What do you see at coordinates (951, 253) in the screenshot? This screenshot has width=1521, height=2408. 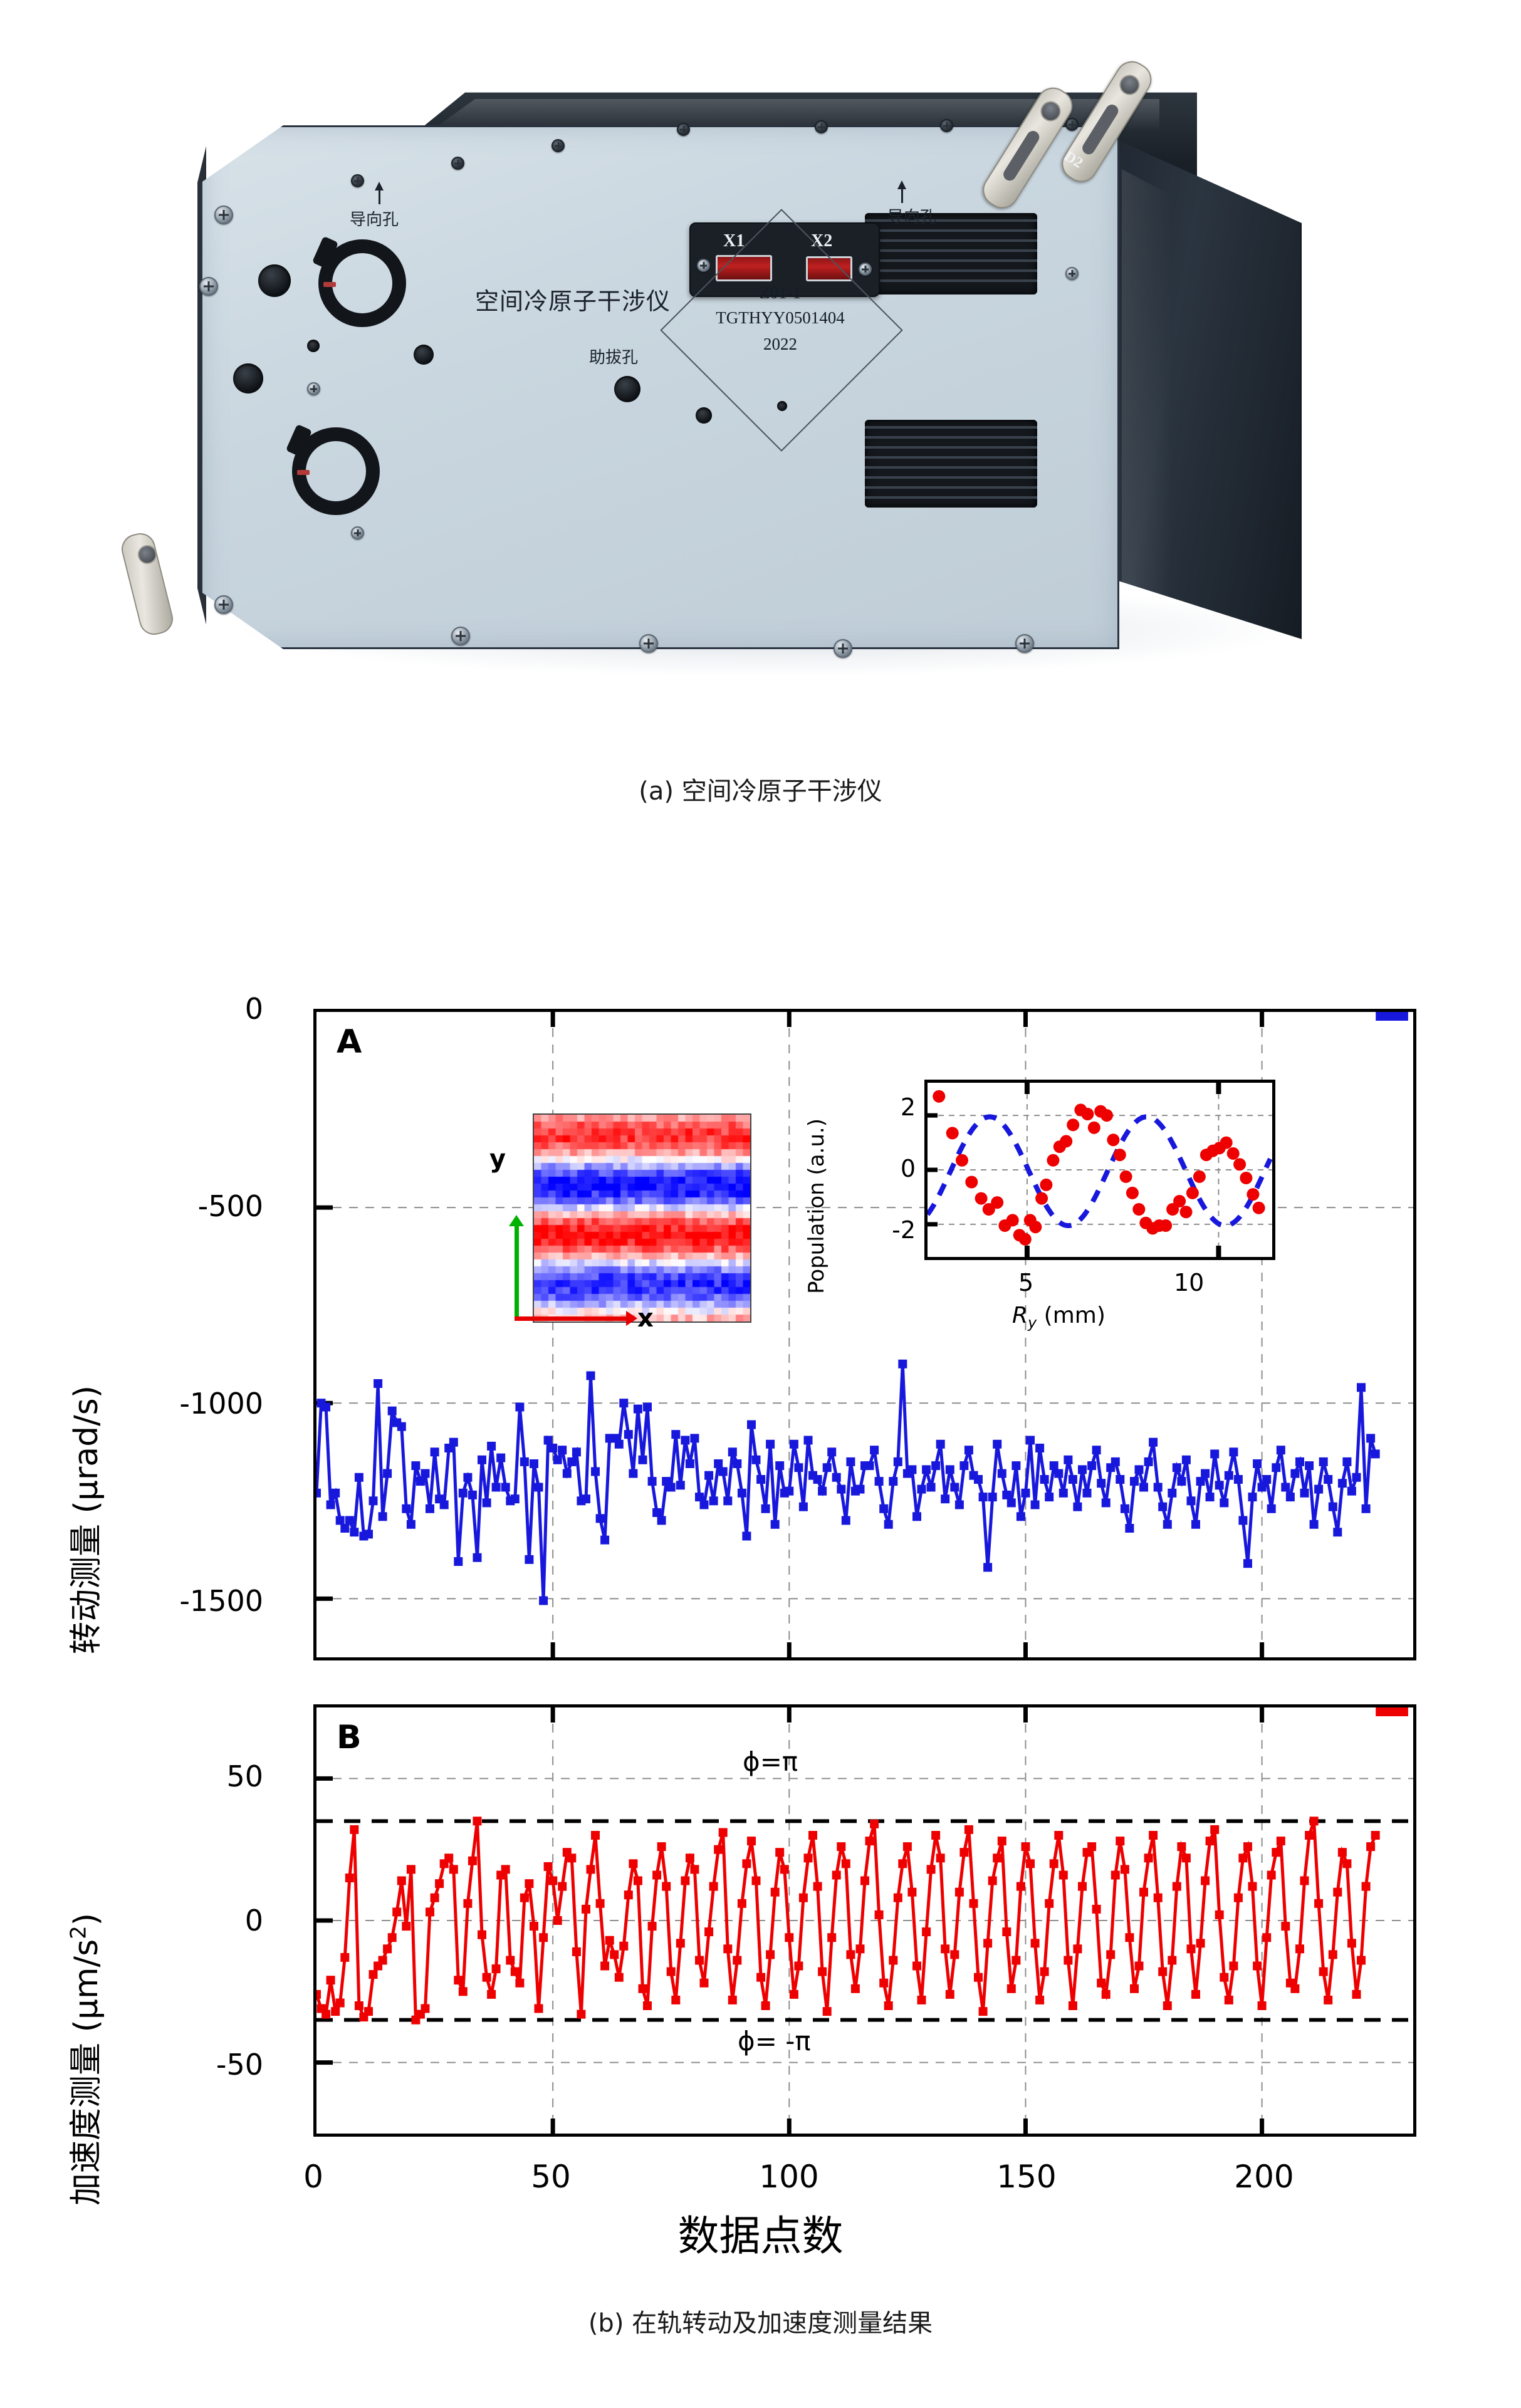 I see `vent-grill-top` at bounding box center [951, 253].